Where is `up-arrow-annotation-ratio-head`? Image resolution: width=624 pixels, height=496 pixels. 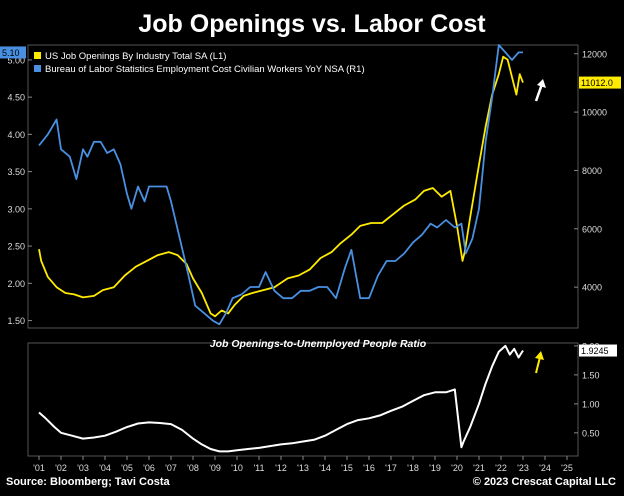
up-arrow-annotation-ratio-head is located at coordinates (539, 355).